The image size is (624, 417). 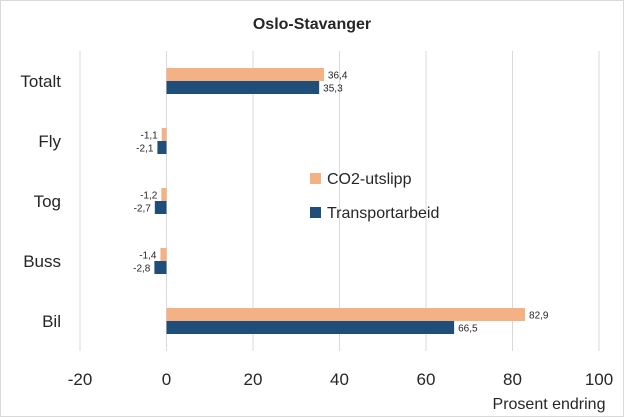 I want to click on bar-buss-co2, so click(x=163, y=254).